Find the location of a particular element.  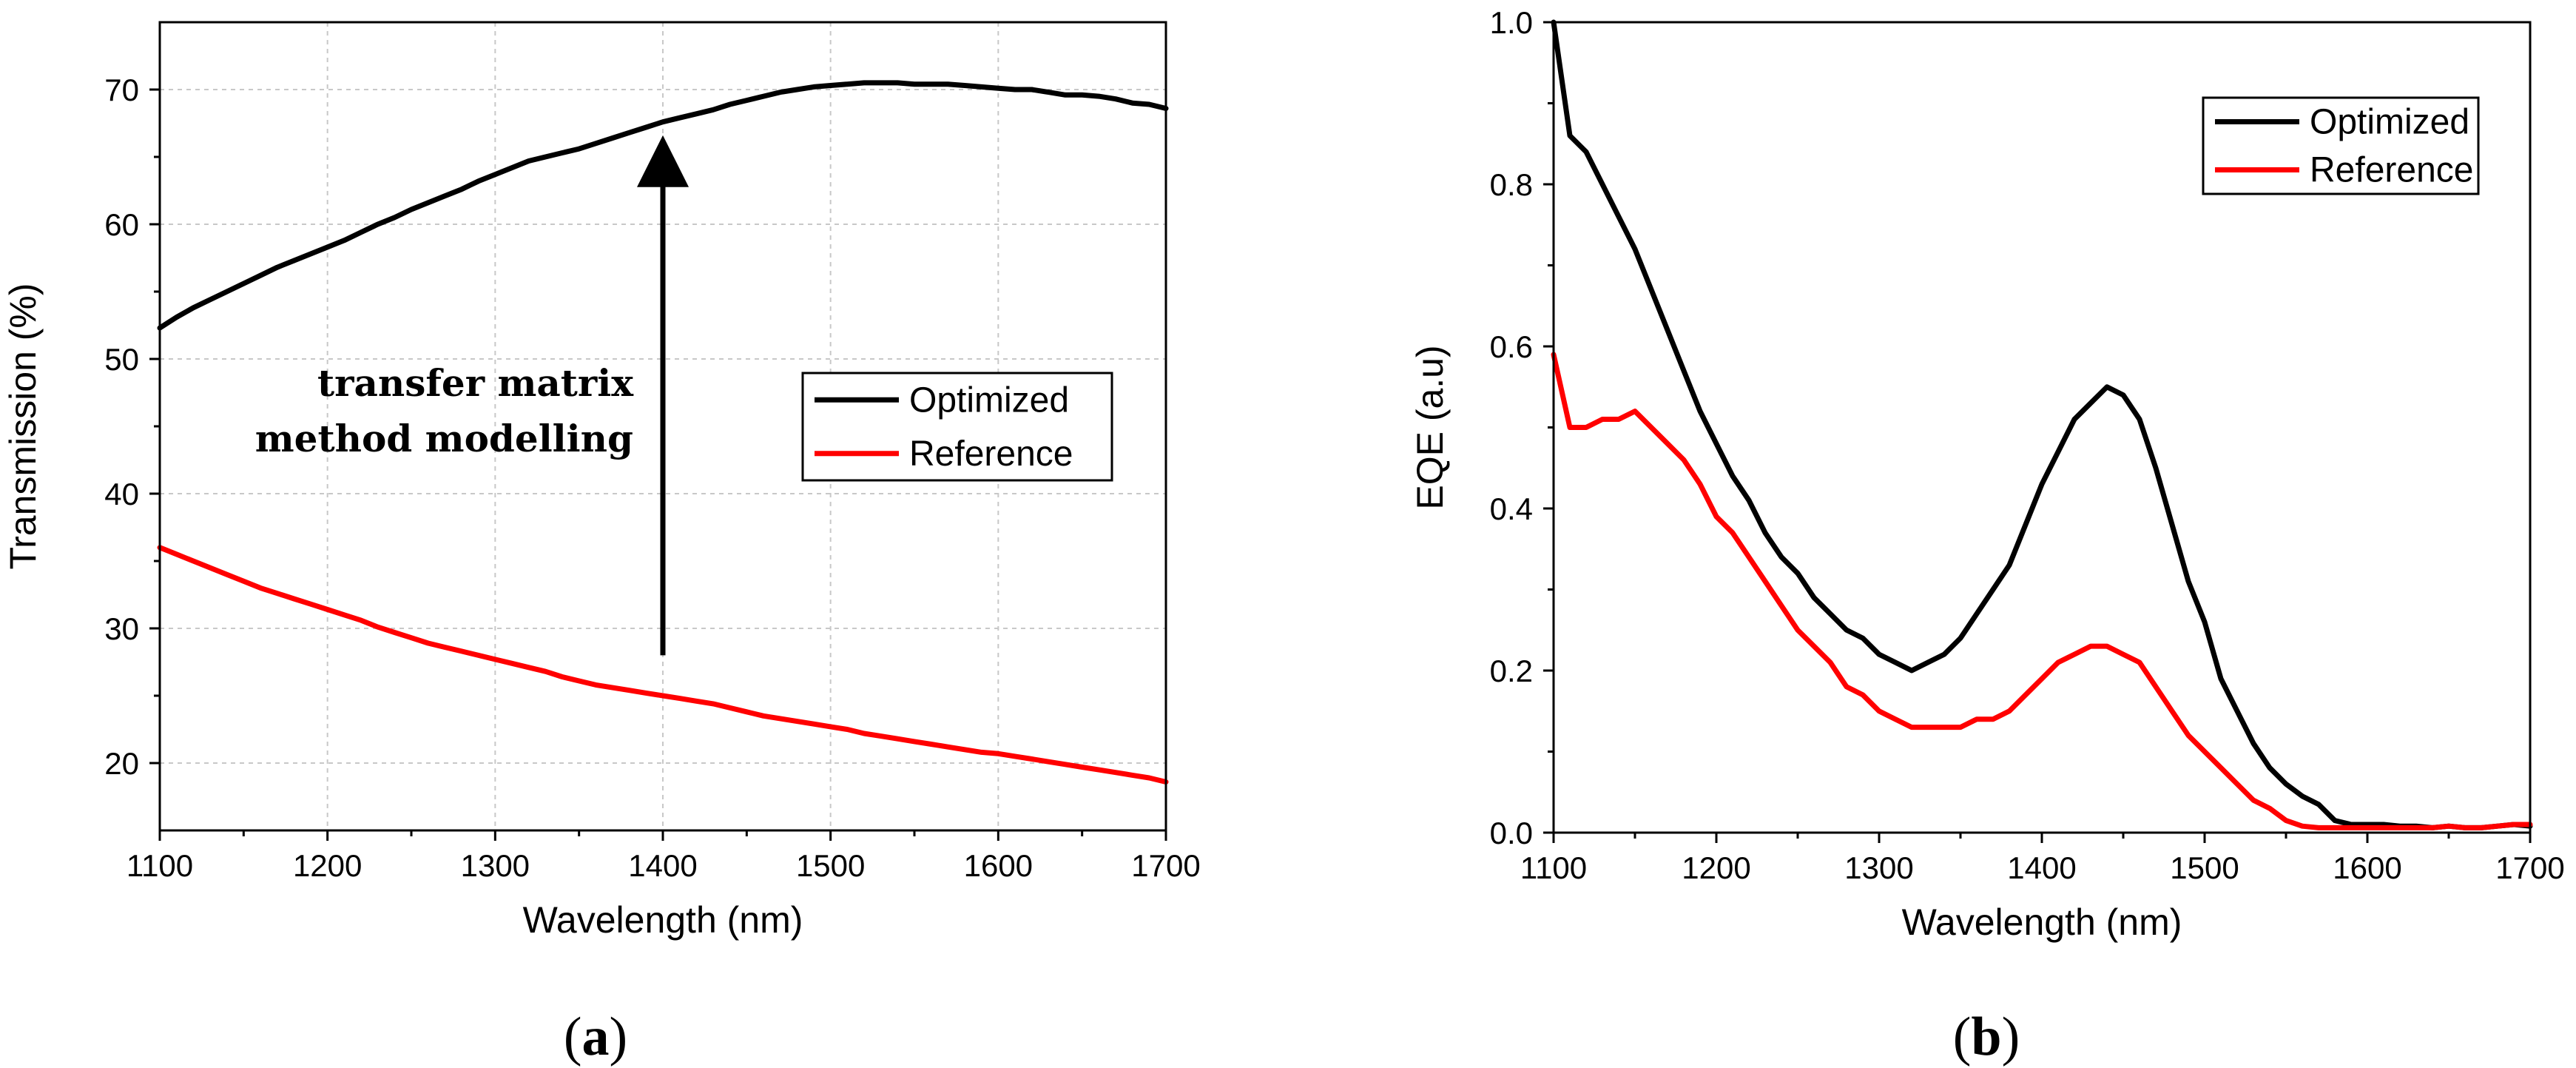

y-tick-label: 50 is located at coordinates (121, 359).